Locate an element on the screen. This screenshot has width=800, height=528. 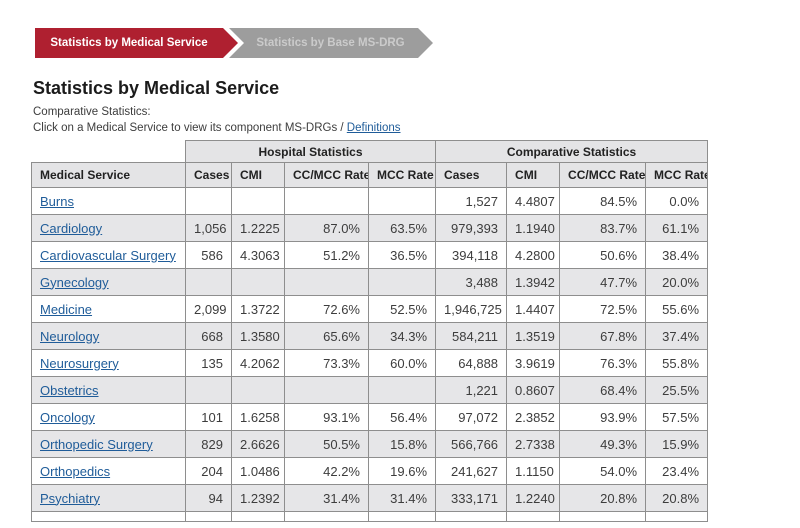
stat-cell: 3.9619 is located at coordinates (533, 363).